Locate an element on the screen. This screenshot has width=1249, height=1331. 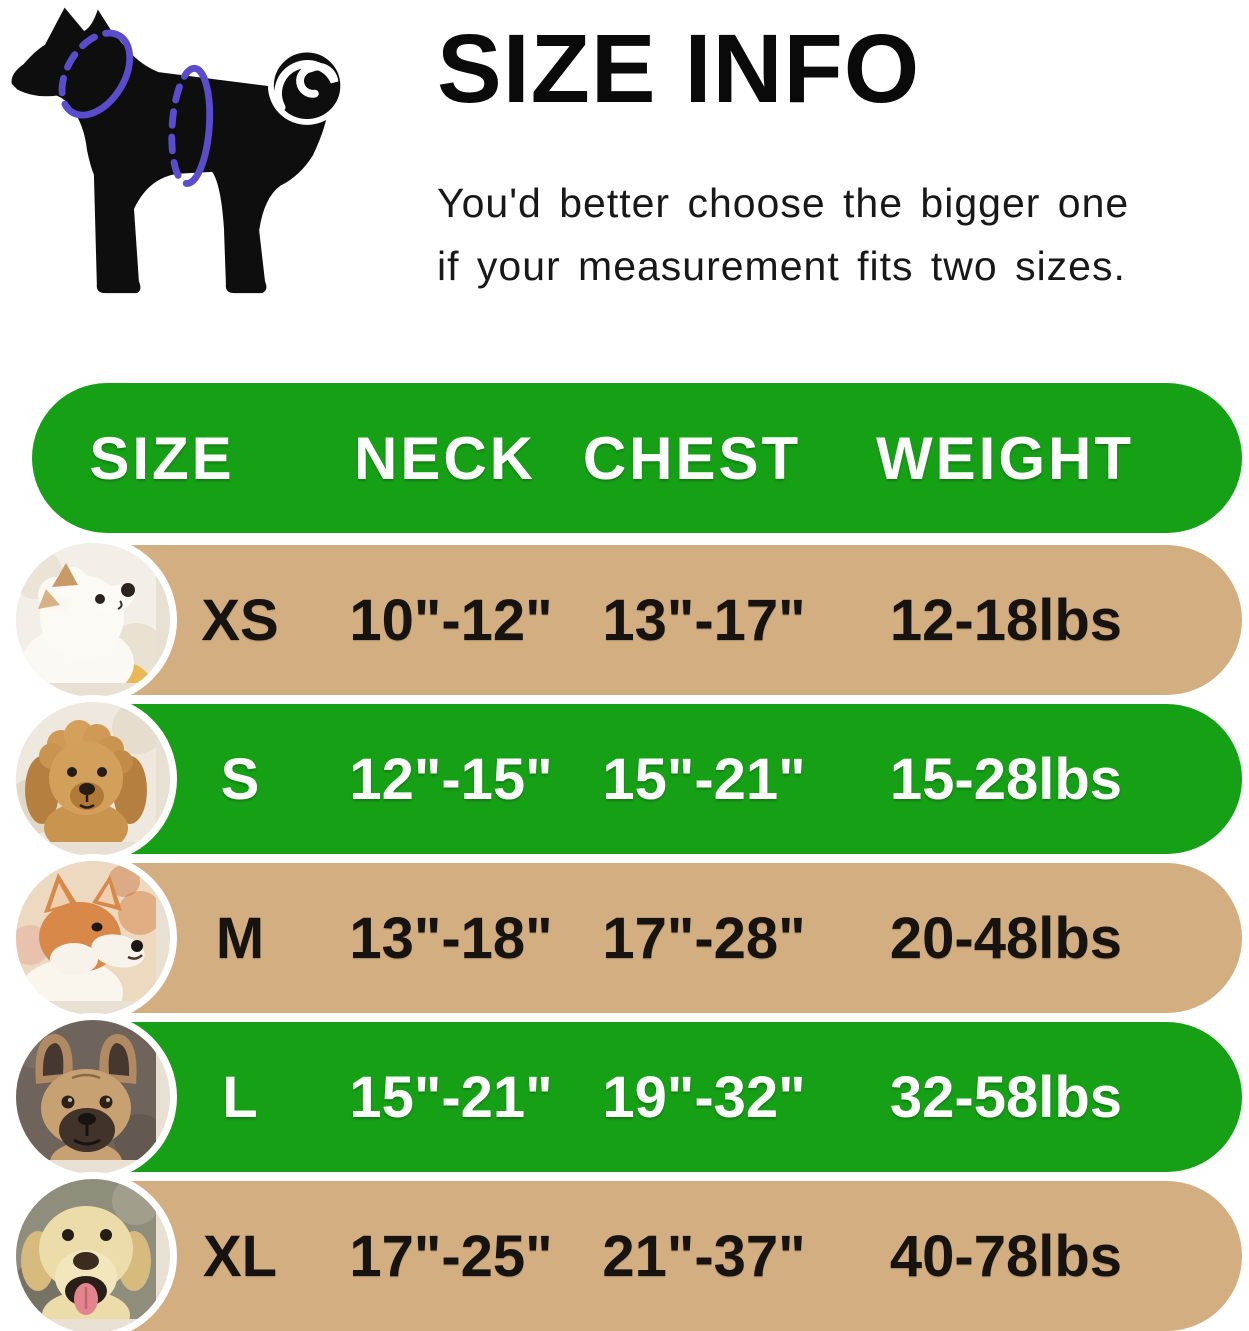
table-row-xl: XL 17"-25" 21"-37" 40-78lbs is located at coordinates (624, 1251).